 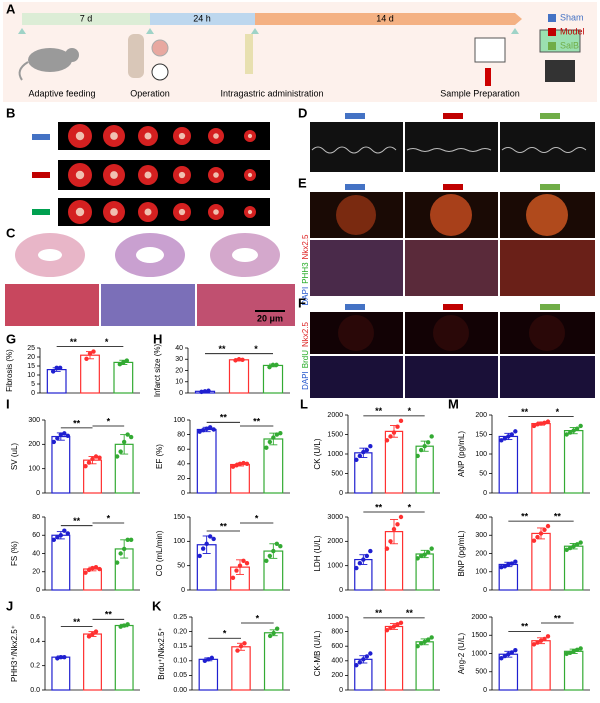 What do you see at coordinates (317, 653) in the screenshot?
I see `y-axis-label: CK-MB (U/L)` at bounding box center [317, 653].